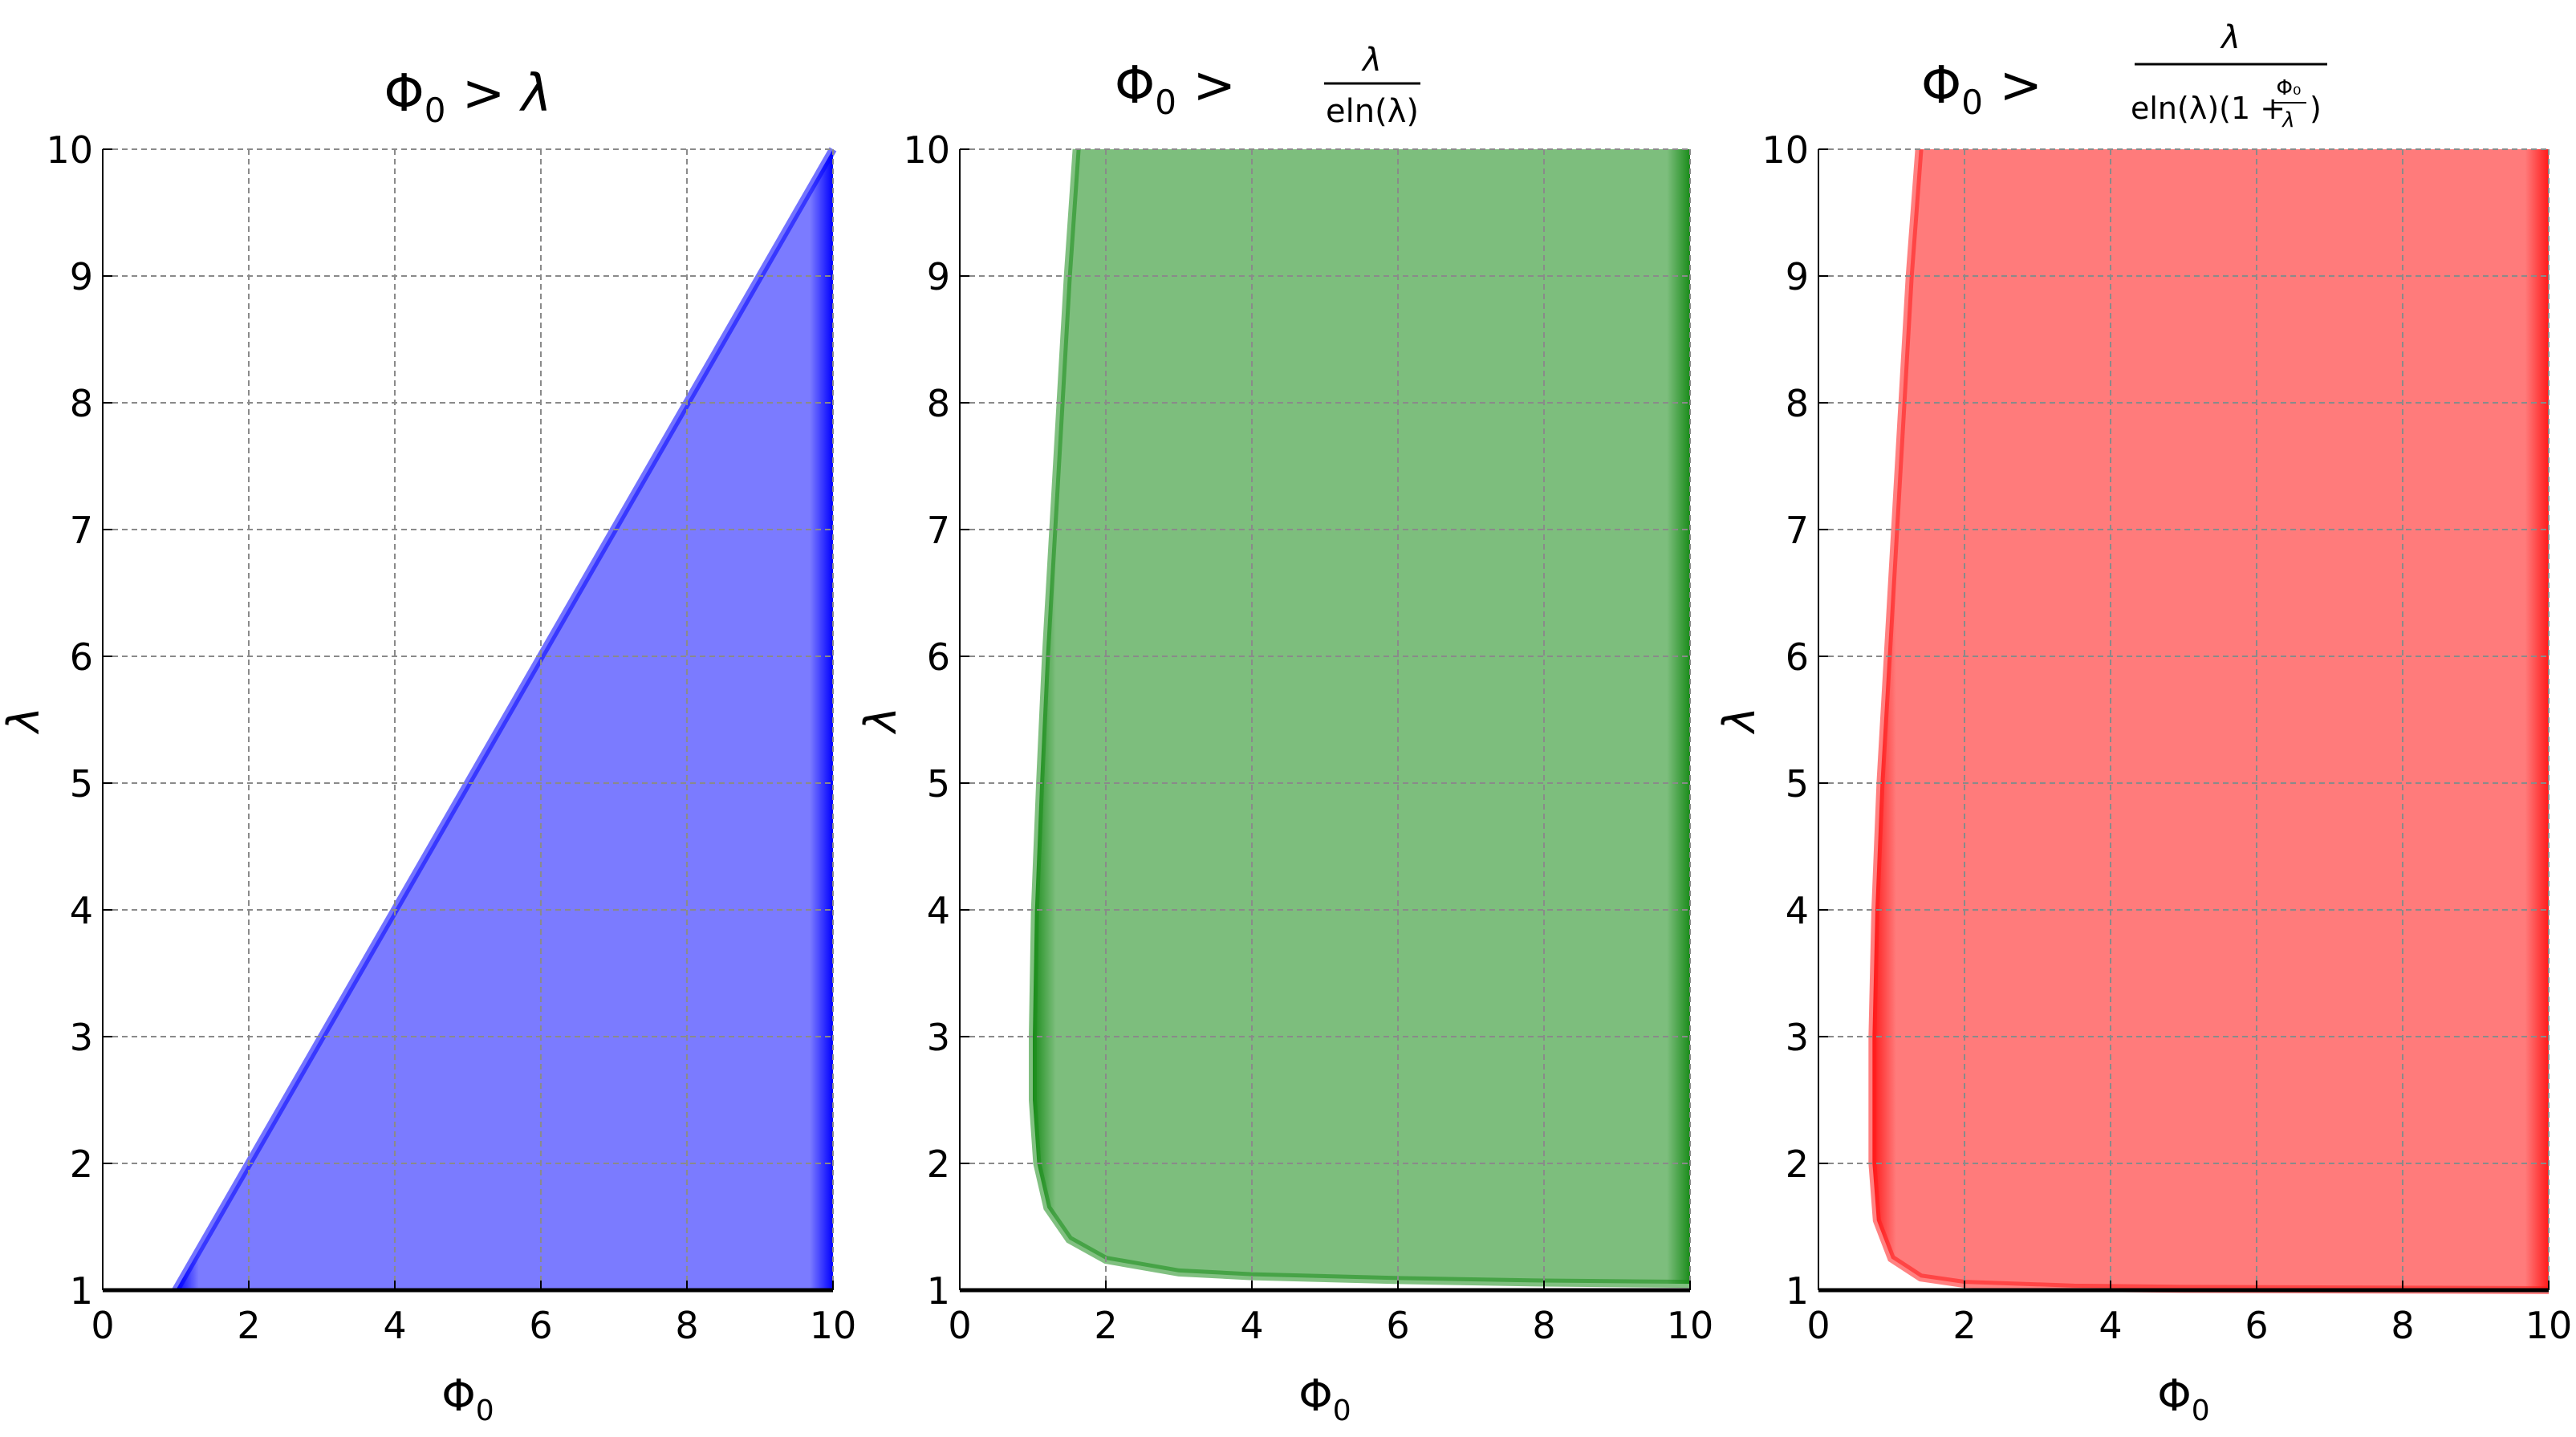  I want to click on title-denominator-left: eln(λ)(1 +, so click(2208, 108).